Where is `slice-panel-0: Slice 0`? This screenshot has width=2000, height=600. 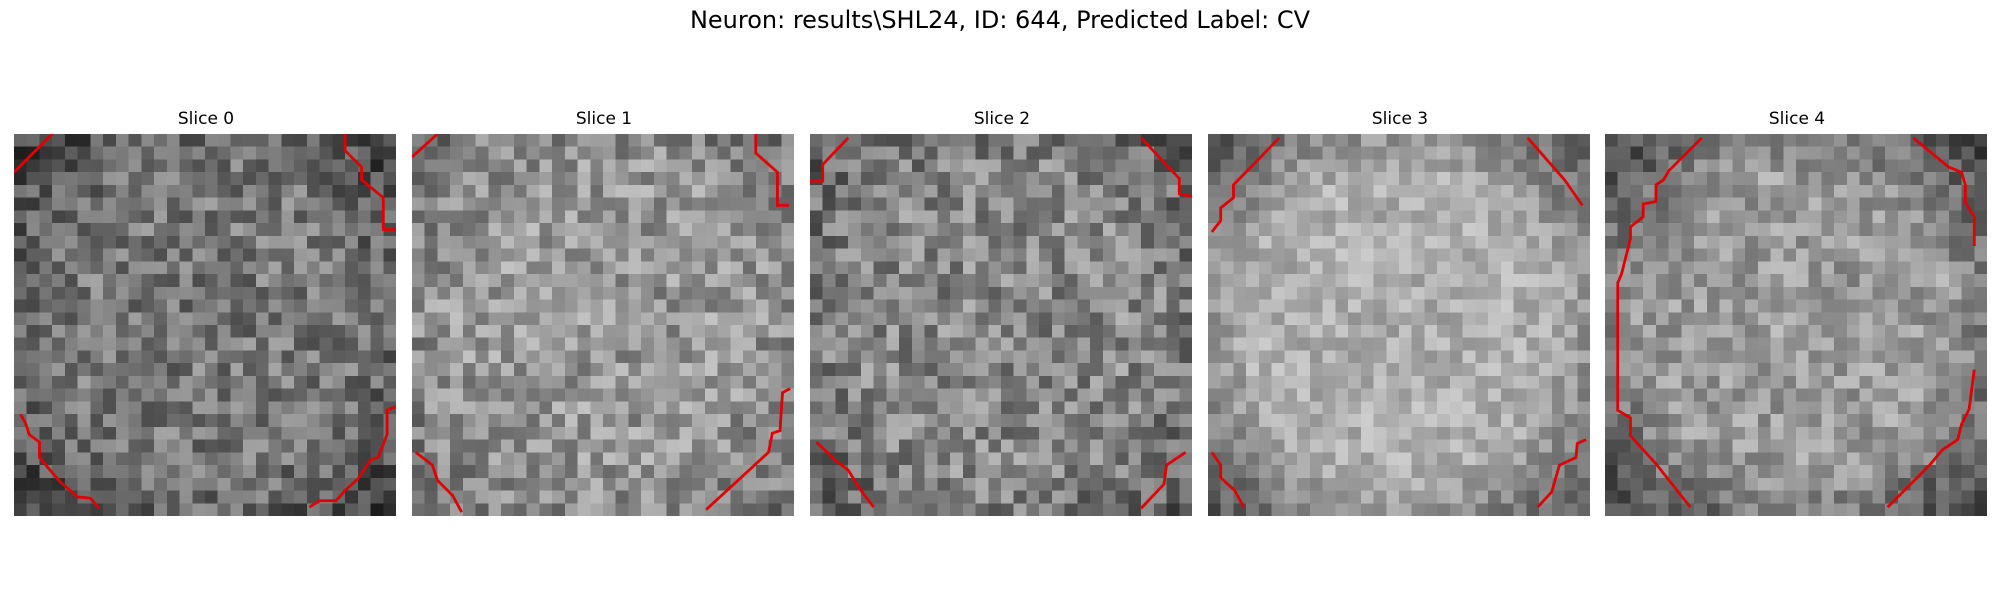
slice-panel-0: Slice 0 is located at coordinates (206, 313).